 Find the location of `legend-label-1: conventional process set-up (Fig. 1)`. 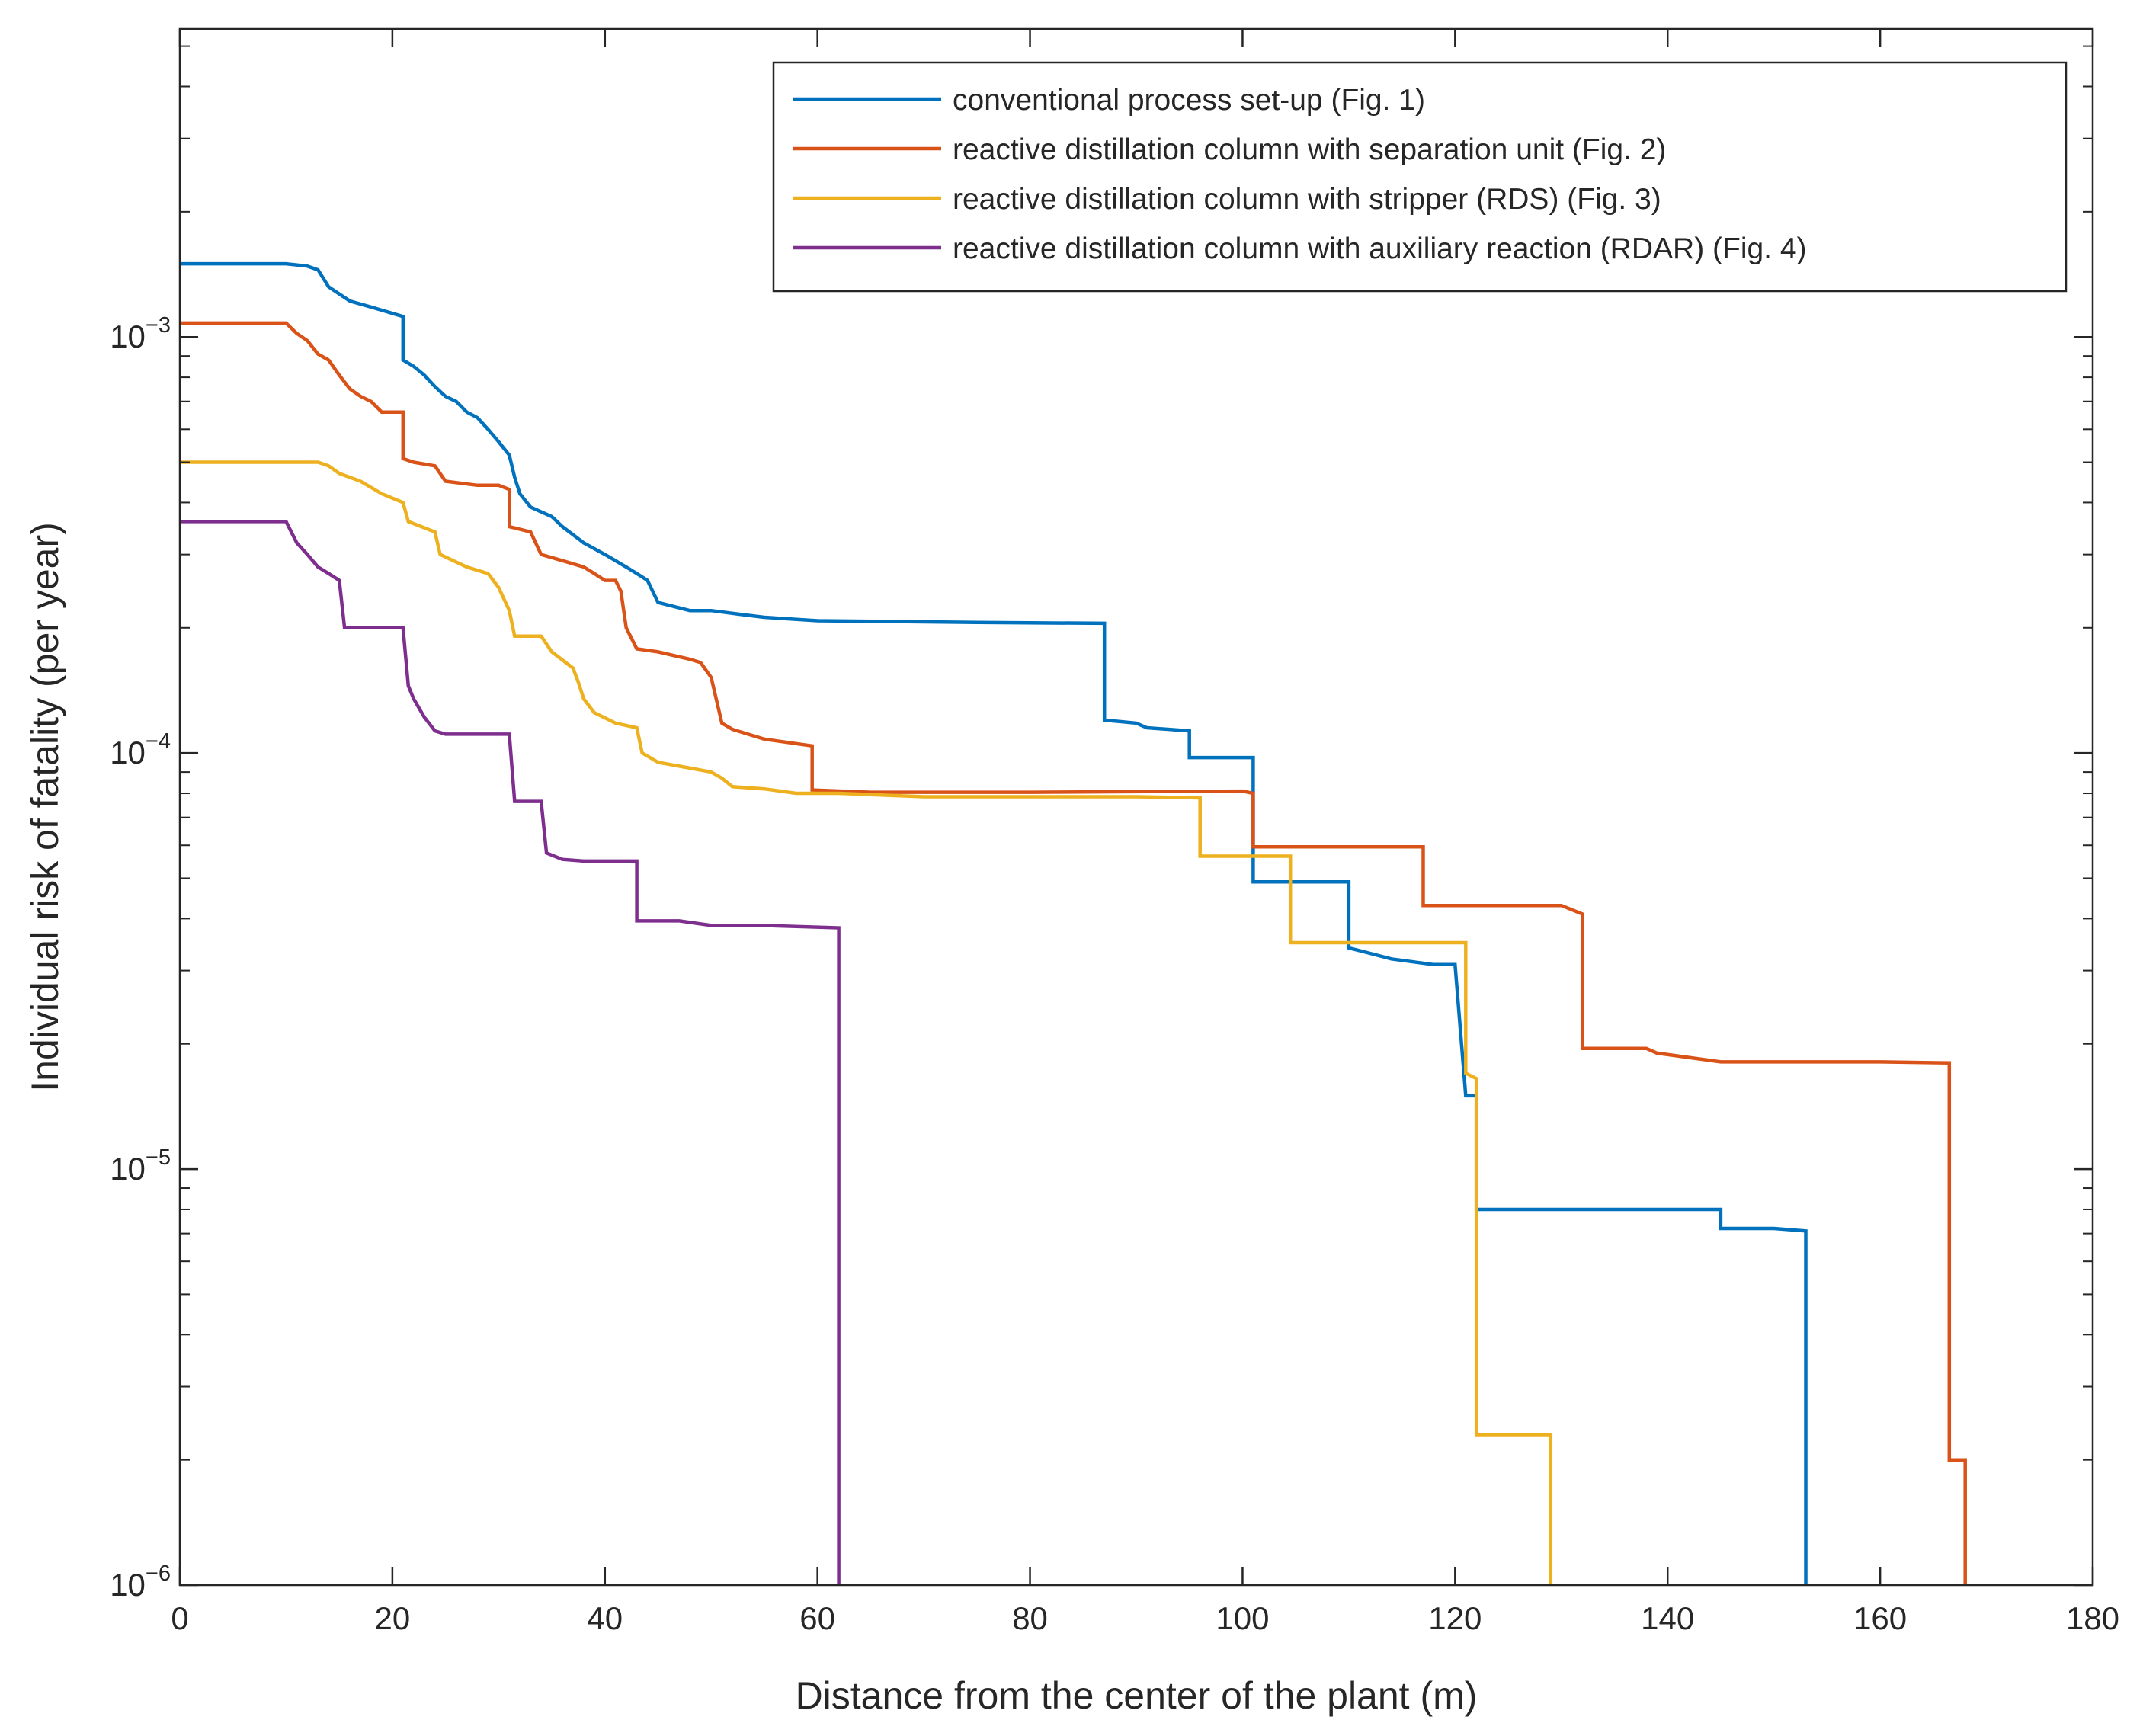

legend-label-1: conventional process set-up (Fig. 1) is located at coordinates (1189, 101).